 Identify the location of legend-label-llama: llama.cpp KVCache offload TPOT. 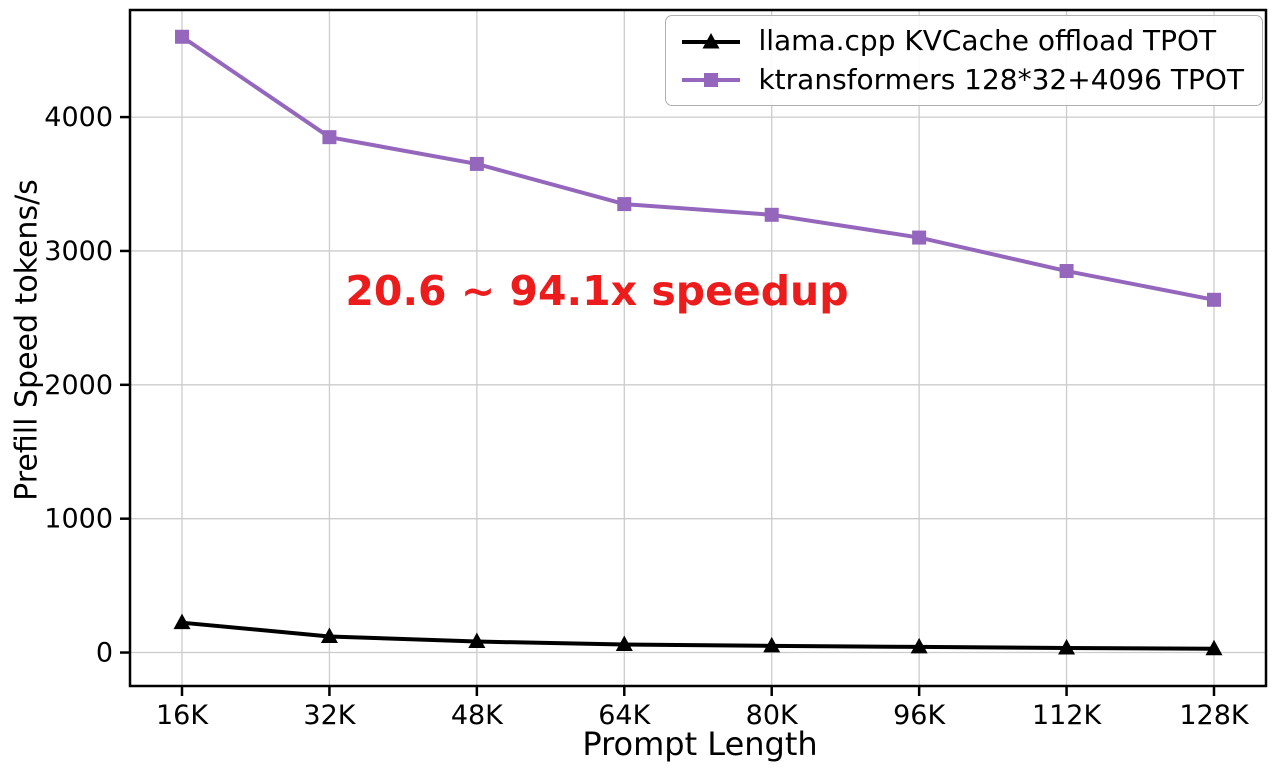
(987, 40).